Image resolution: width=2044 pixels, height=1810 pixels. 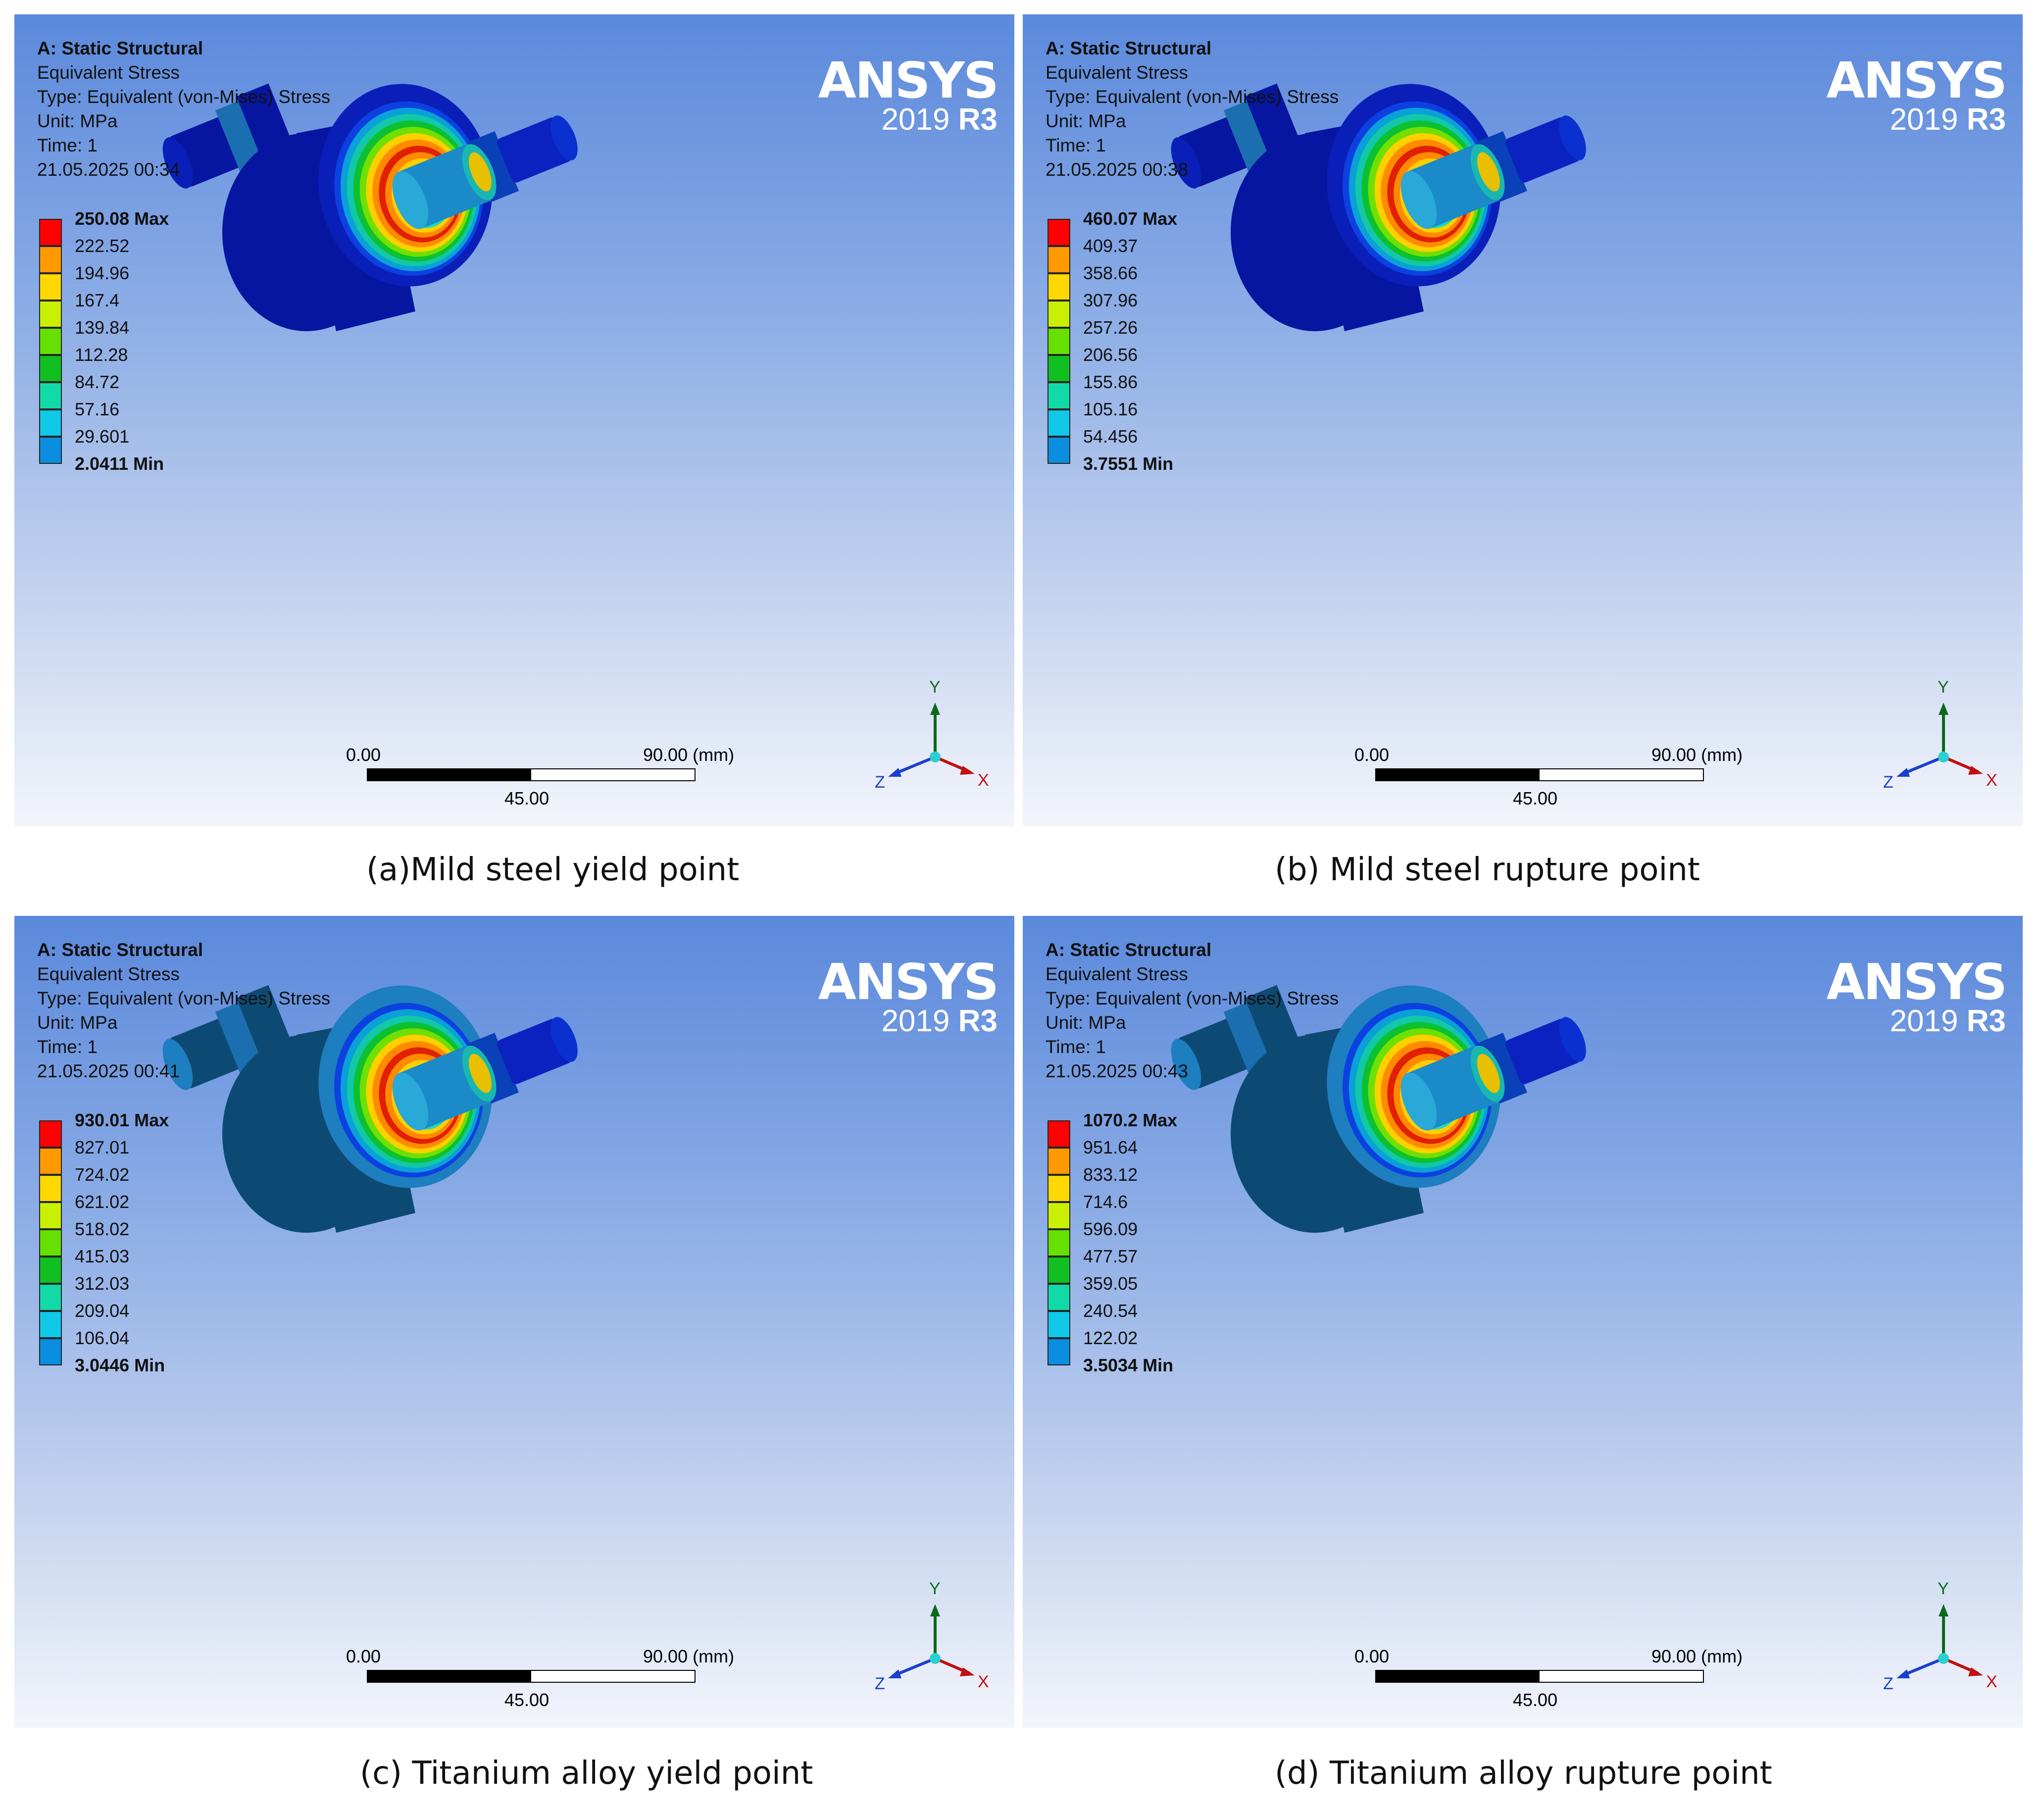 What do you see at coordinates (108, 1071) in the screenshot?
I see `result-timestamp: 21.05.2025 00:41` at bounding box center [108, 1071].